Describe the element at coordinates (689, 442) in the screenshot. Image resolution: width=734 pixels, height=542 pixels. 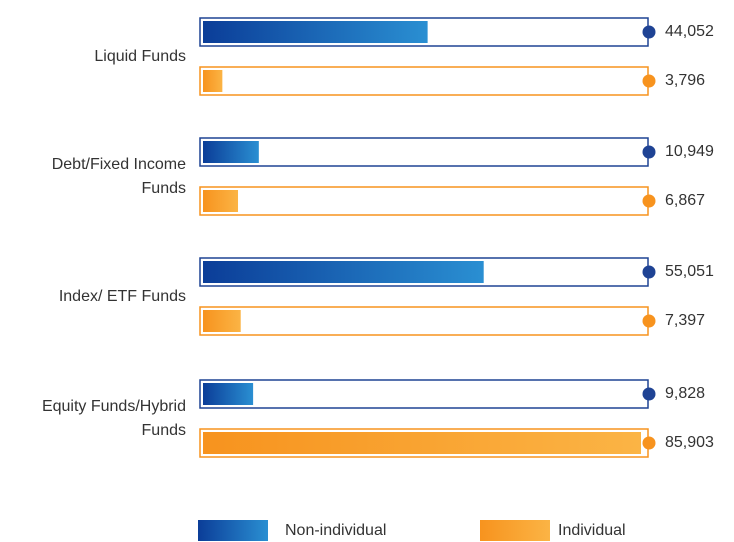
I see `value-label: 85,903` at that location.